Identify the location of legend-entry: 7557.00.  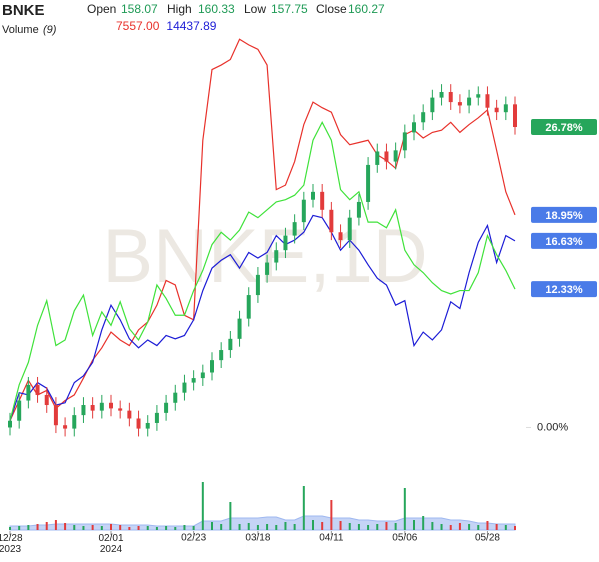
(138, 26).